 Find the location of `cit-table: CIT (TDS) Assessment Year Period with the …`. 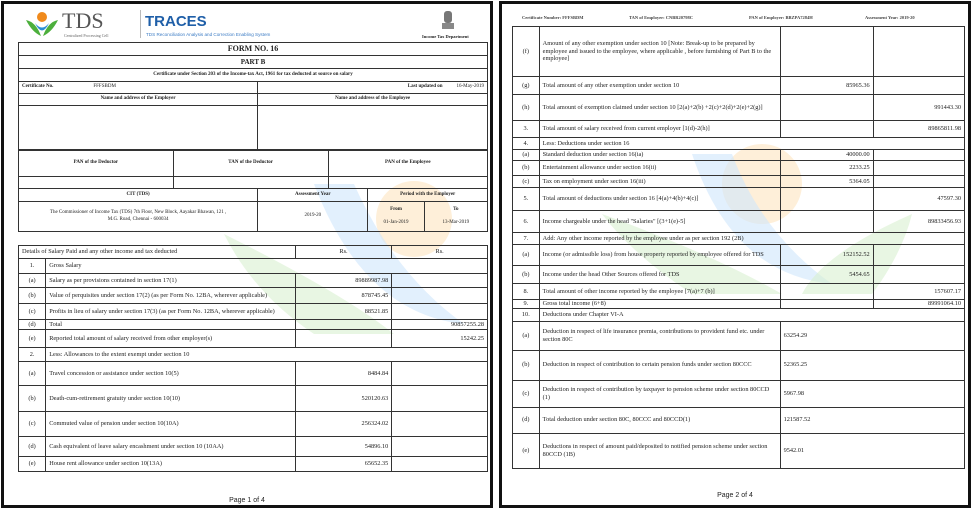

cit-table: CIT (TDS) Assessment Year Period with the … is located at coordinates (253, 210).